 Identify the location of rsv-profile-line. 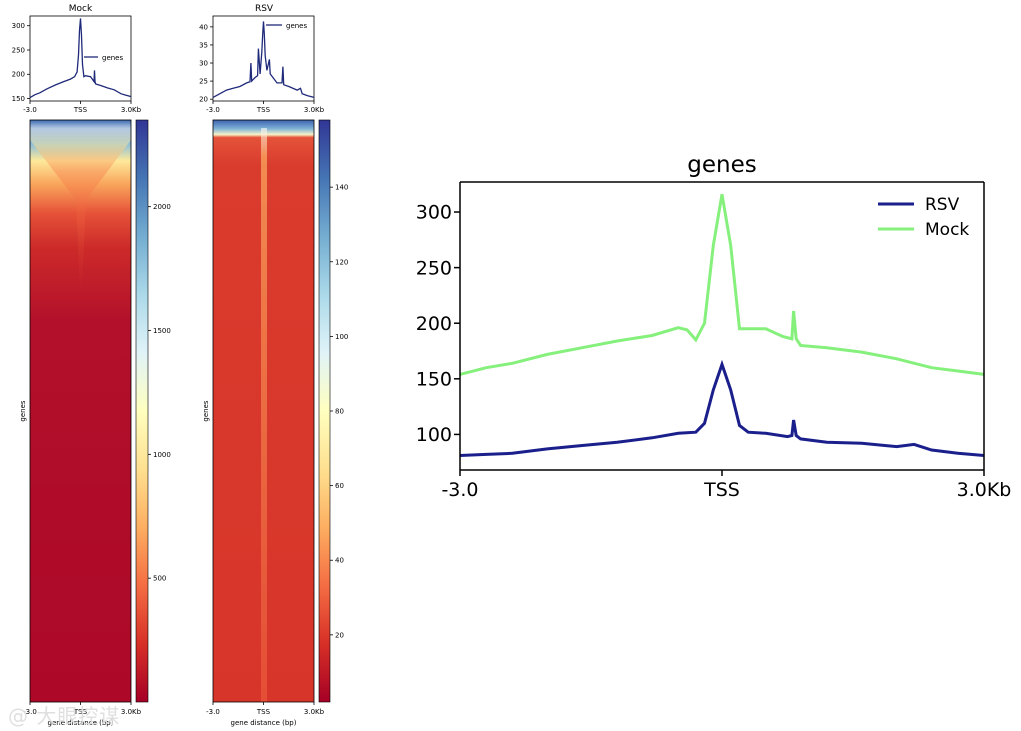
(263, 60).